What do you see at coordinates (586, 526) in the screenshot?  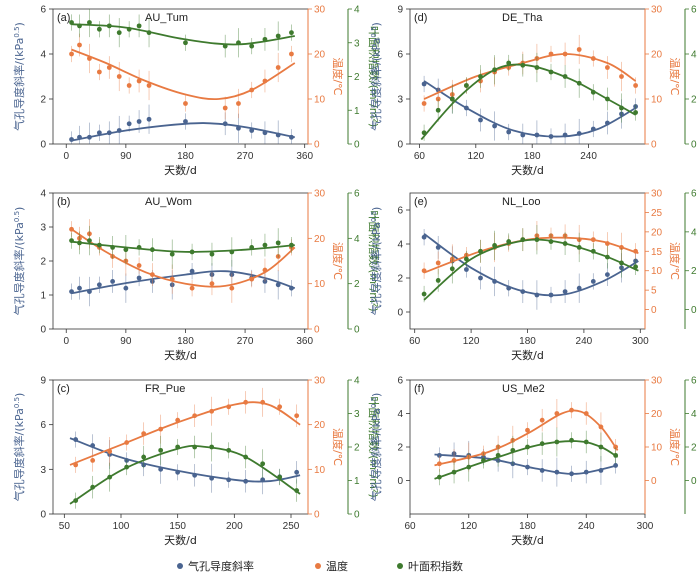 I see `x-tick-label: 240` at bounding box center [586, 526].